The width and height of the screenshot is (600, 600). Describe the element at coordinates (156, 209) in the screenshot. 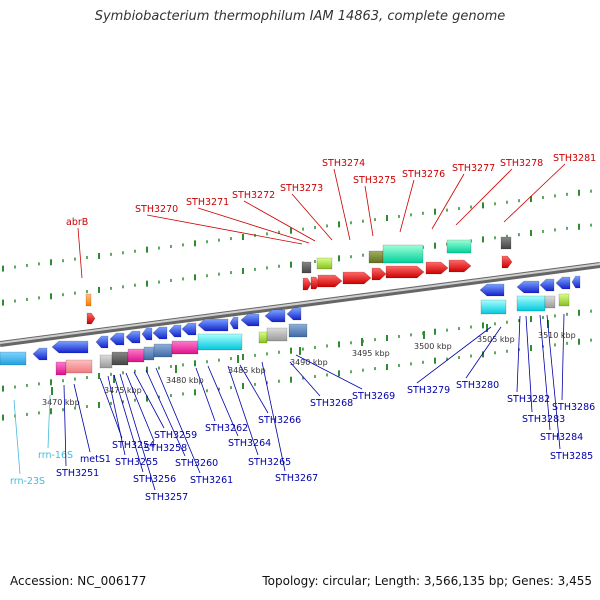

I see `gene-label: STH3270` at that location.